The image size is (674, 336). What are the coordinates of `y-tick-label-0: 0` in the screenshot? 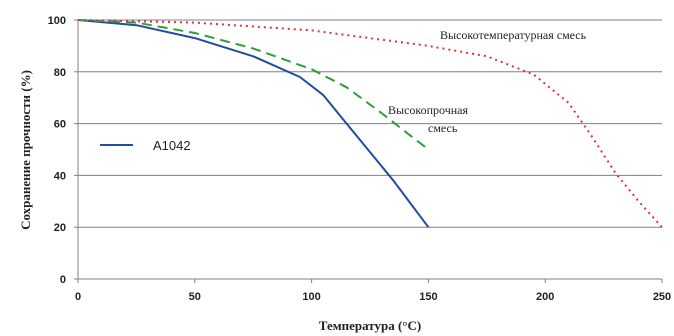 It's located at (63, 280).